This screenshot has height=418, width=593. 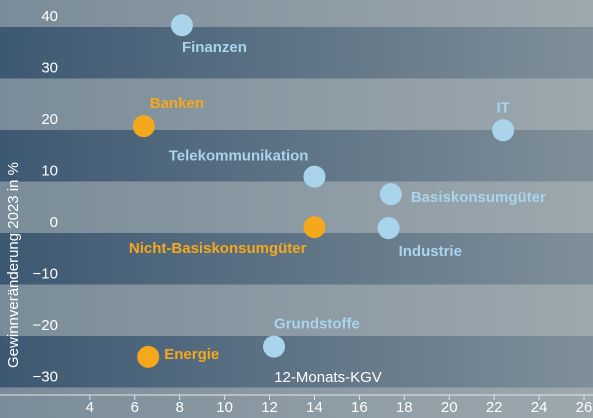 I want to click on point-label: Nicht-Basiskonsumgüter, so click(x=218, y=248).